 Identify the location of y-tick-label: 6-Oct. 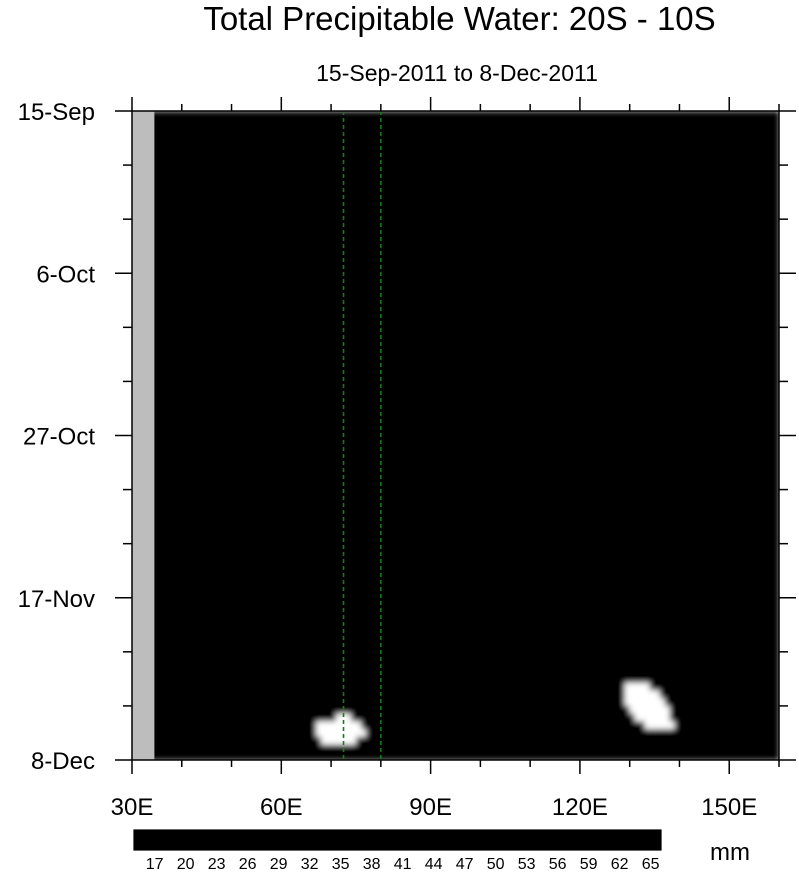
(65, 274).